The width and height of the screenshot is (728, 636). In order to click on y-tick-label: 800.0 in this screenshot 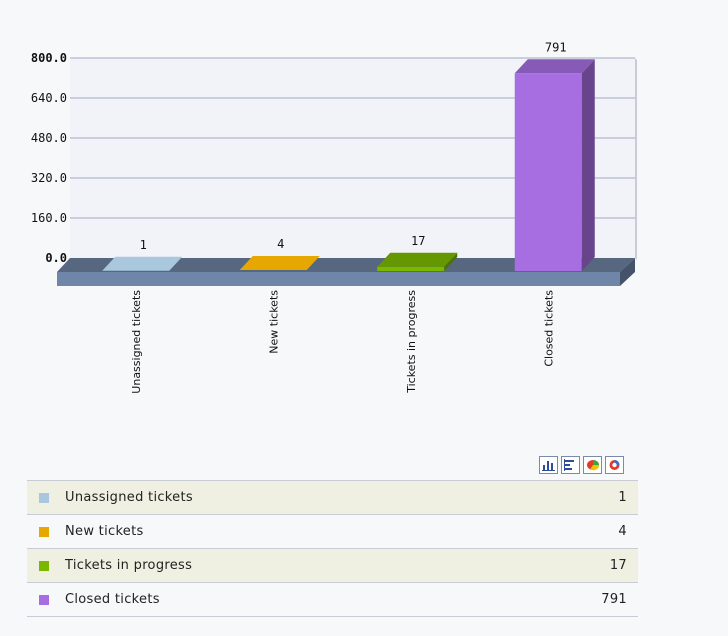, I will do `click(49, 58)`.